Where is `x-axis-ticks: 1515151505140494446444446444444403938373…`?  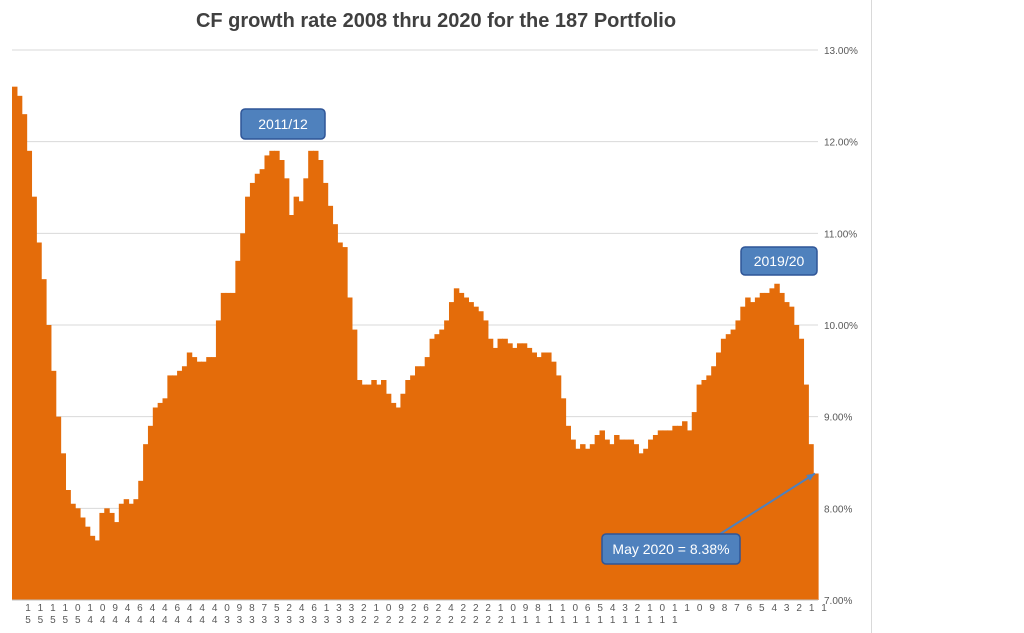 x-axis-ticks: 1515151505140494446444446444444403938373… is located at coordinates (426, 614).